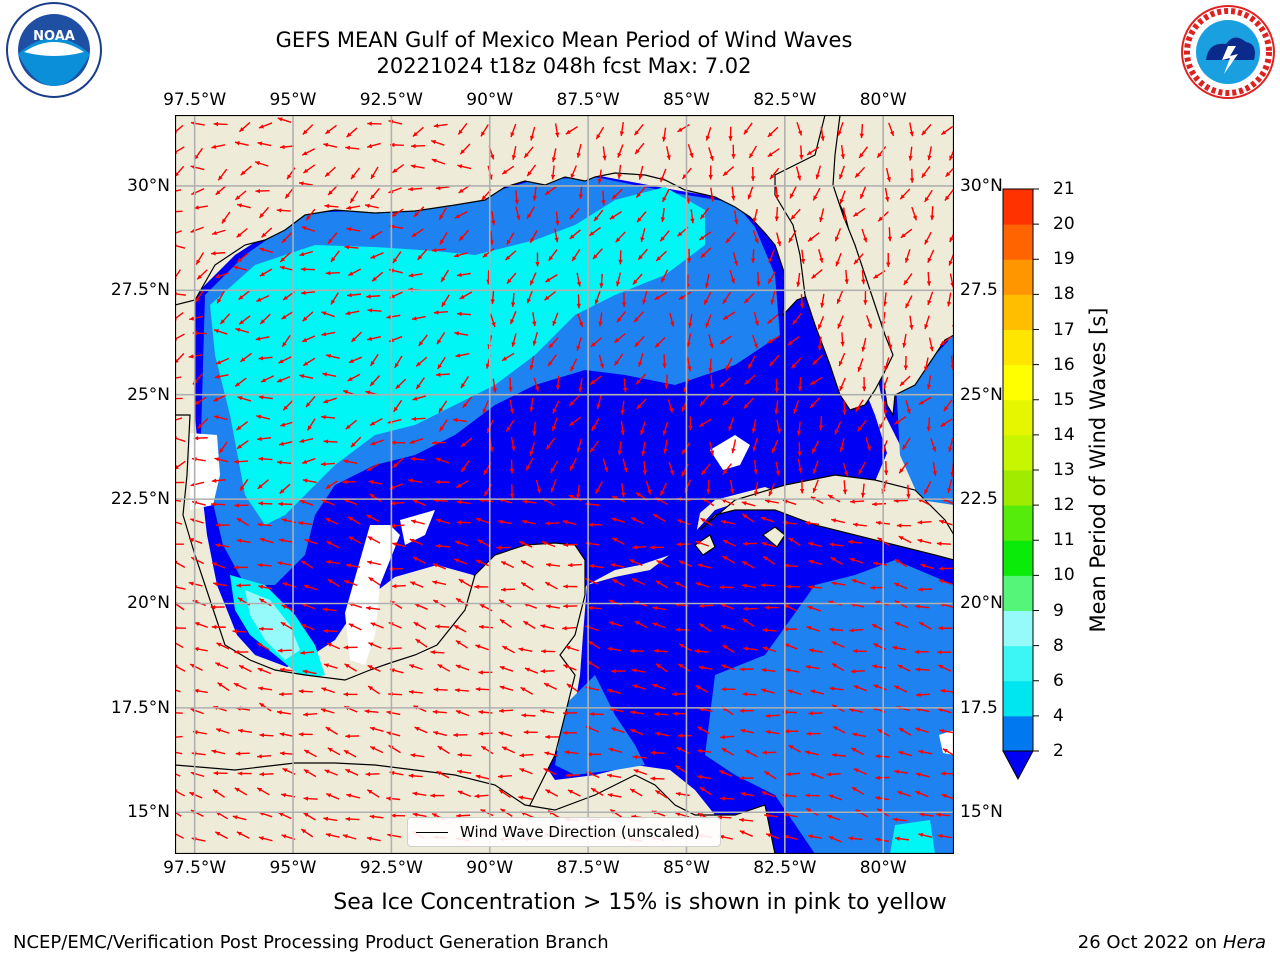 The height and width of the screenshot is (960, 1280). What do you see at coordinates (1244, 942) in the screenshot?
I see `footer-host: Hera` at bounding box center [1244, 942].